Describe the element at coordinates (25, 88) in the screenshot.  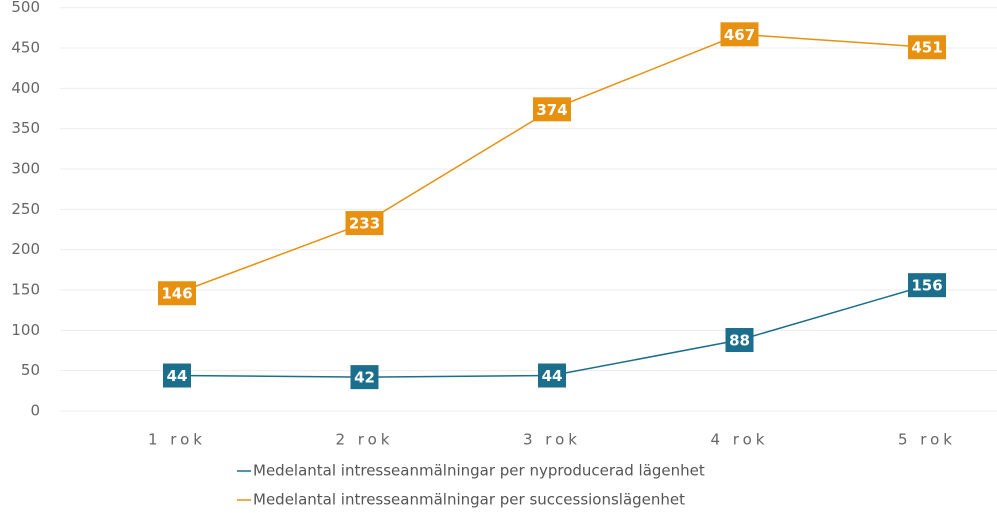
I see `y-tick-label: 400` at that location.